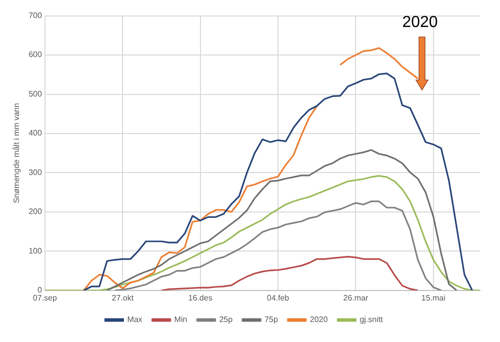 The image size is (500, 342). What do you see at coordinates (420, 23) in the screenshot?
I see `annotation: 2020` at bounding box center [420, 23].